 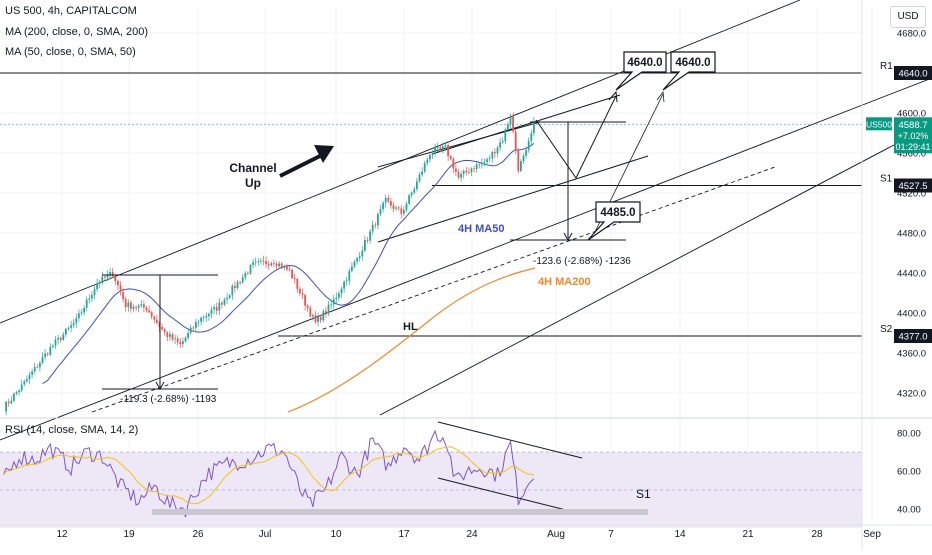 I want to click on measure-left-label: -119.3 (-2.68%) -1193, so click(x=168, y=399).